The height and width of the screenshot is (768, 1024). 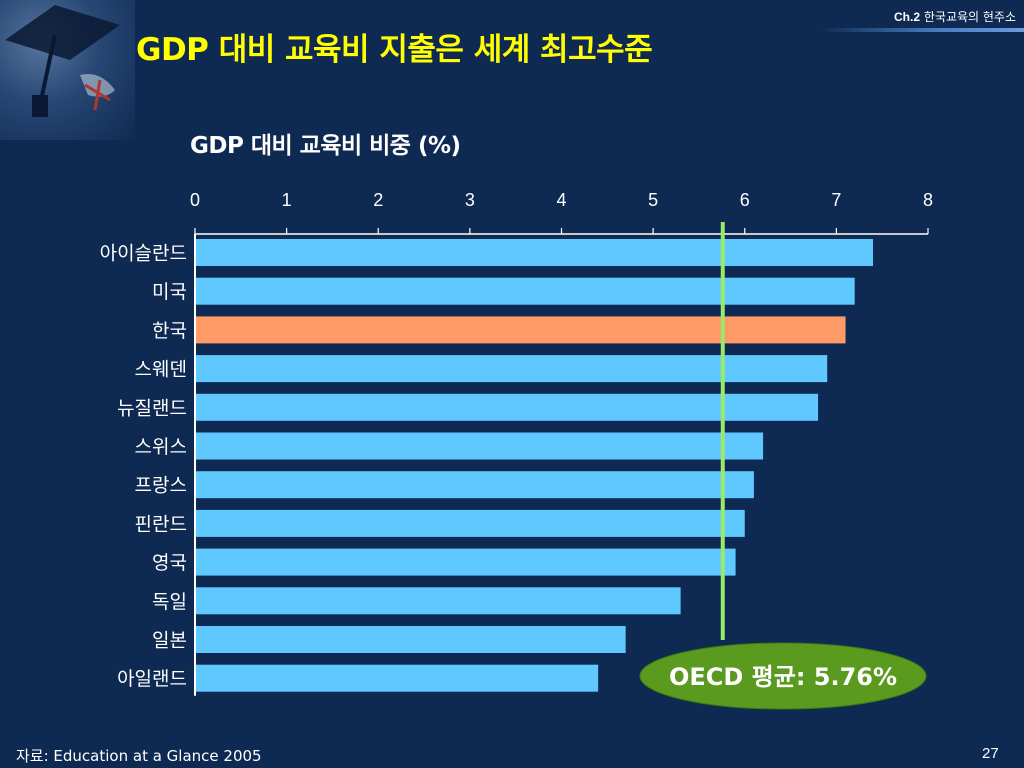 What do you see at coordinates (907, 17) in the screenshot?
I see `chapter-number: Ch.2` at bounding box center [907, 17].